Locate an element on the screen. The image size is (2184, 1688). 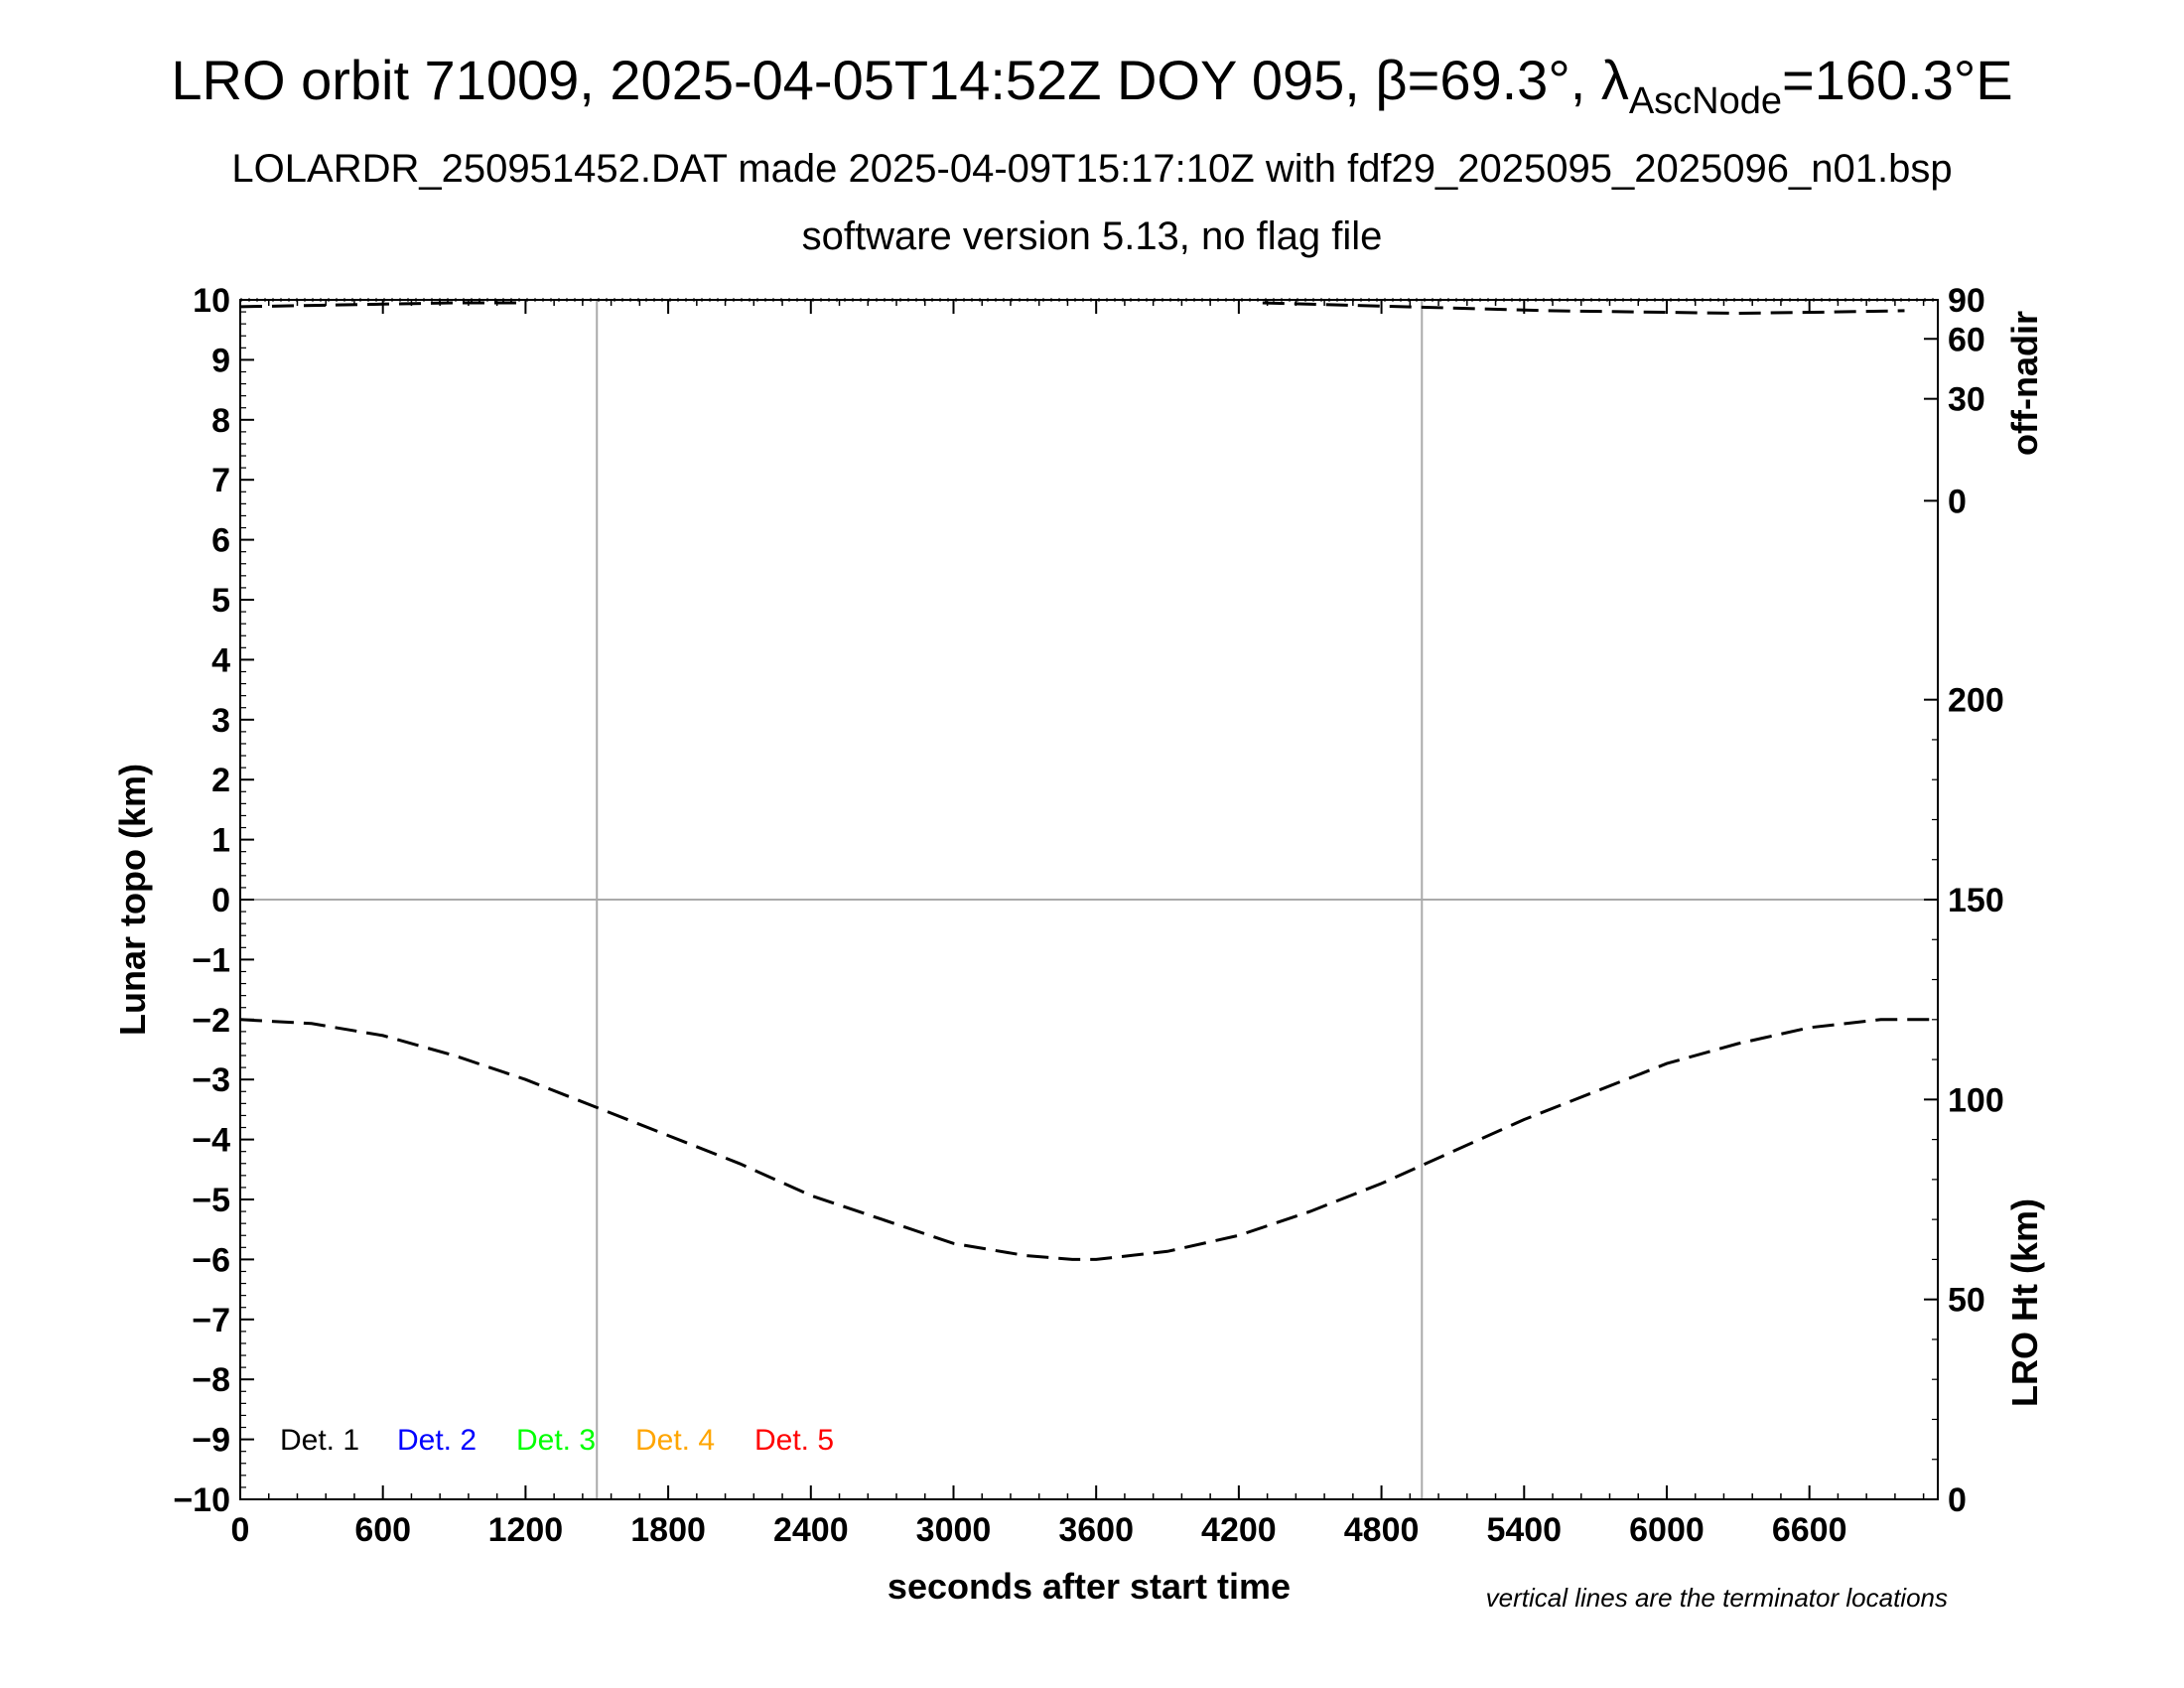
legend-det3: Det. 3 is located at coordinates (556, 1440).